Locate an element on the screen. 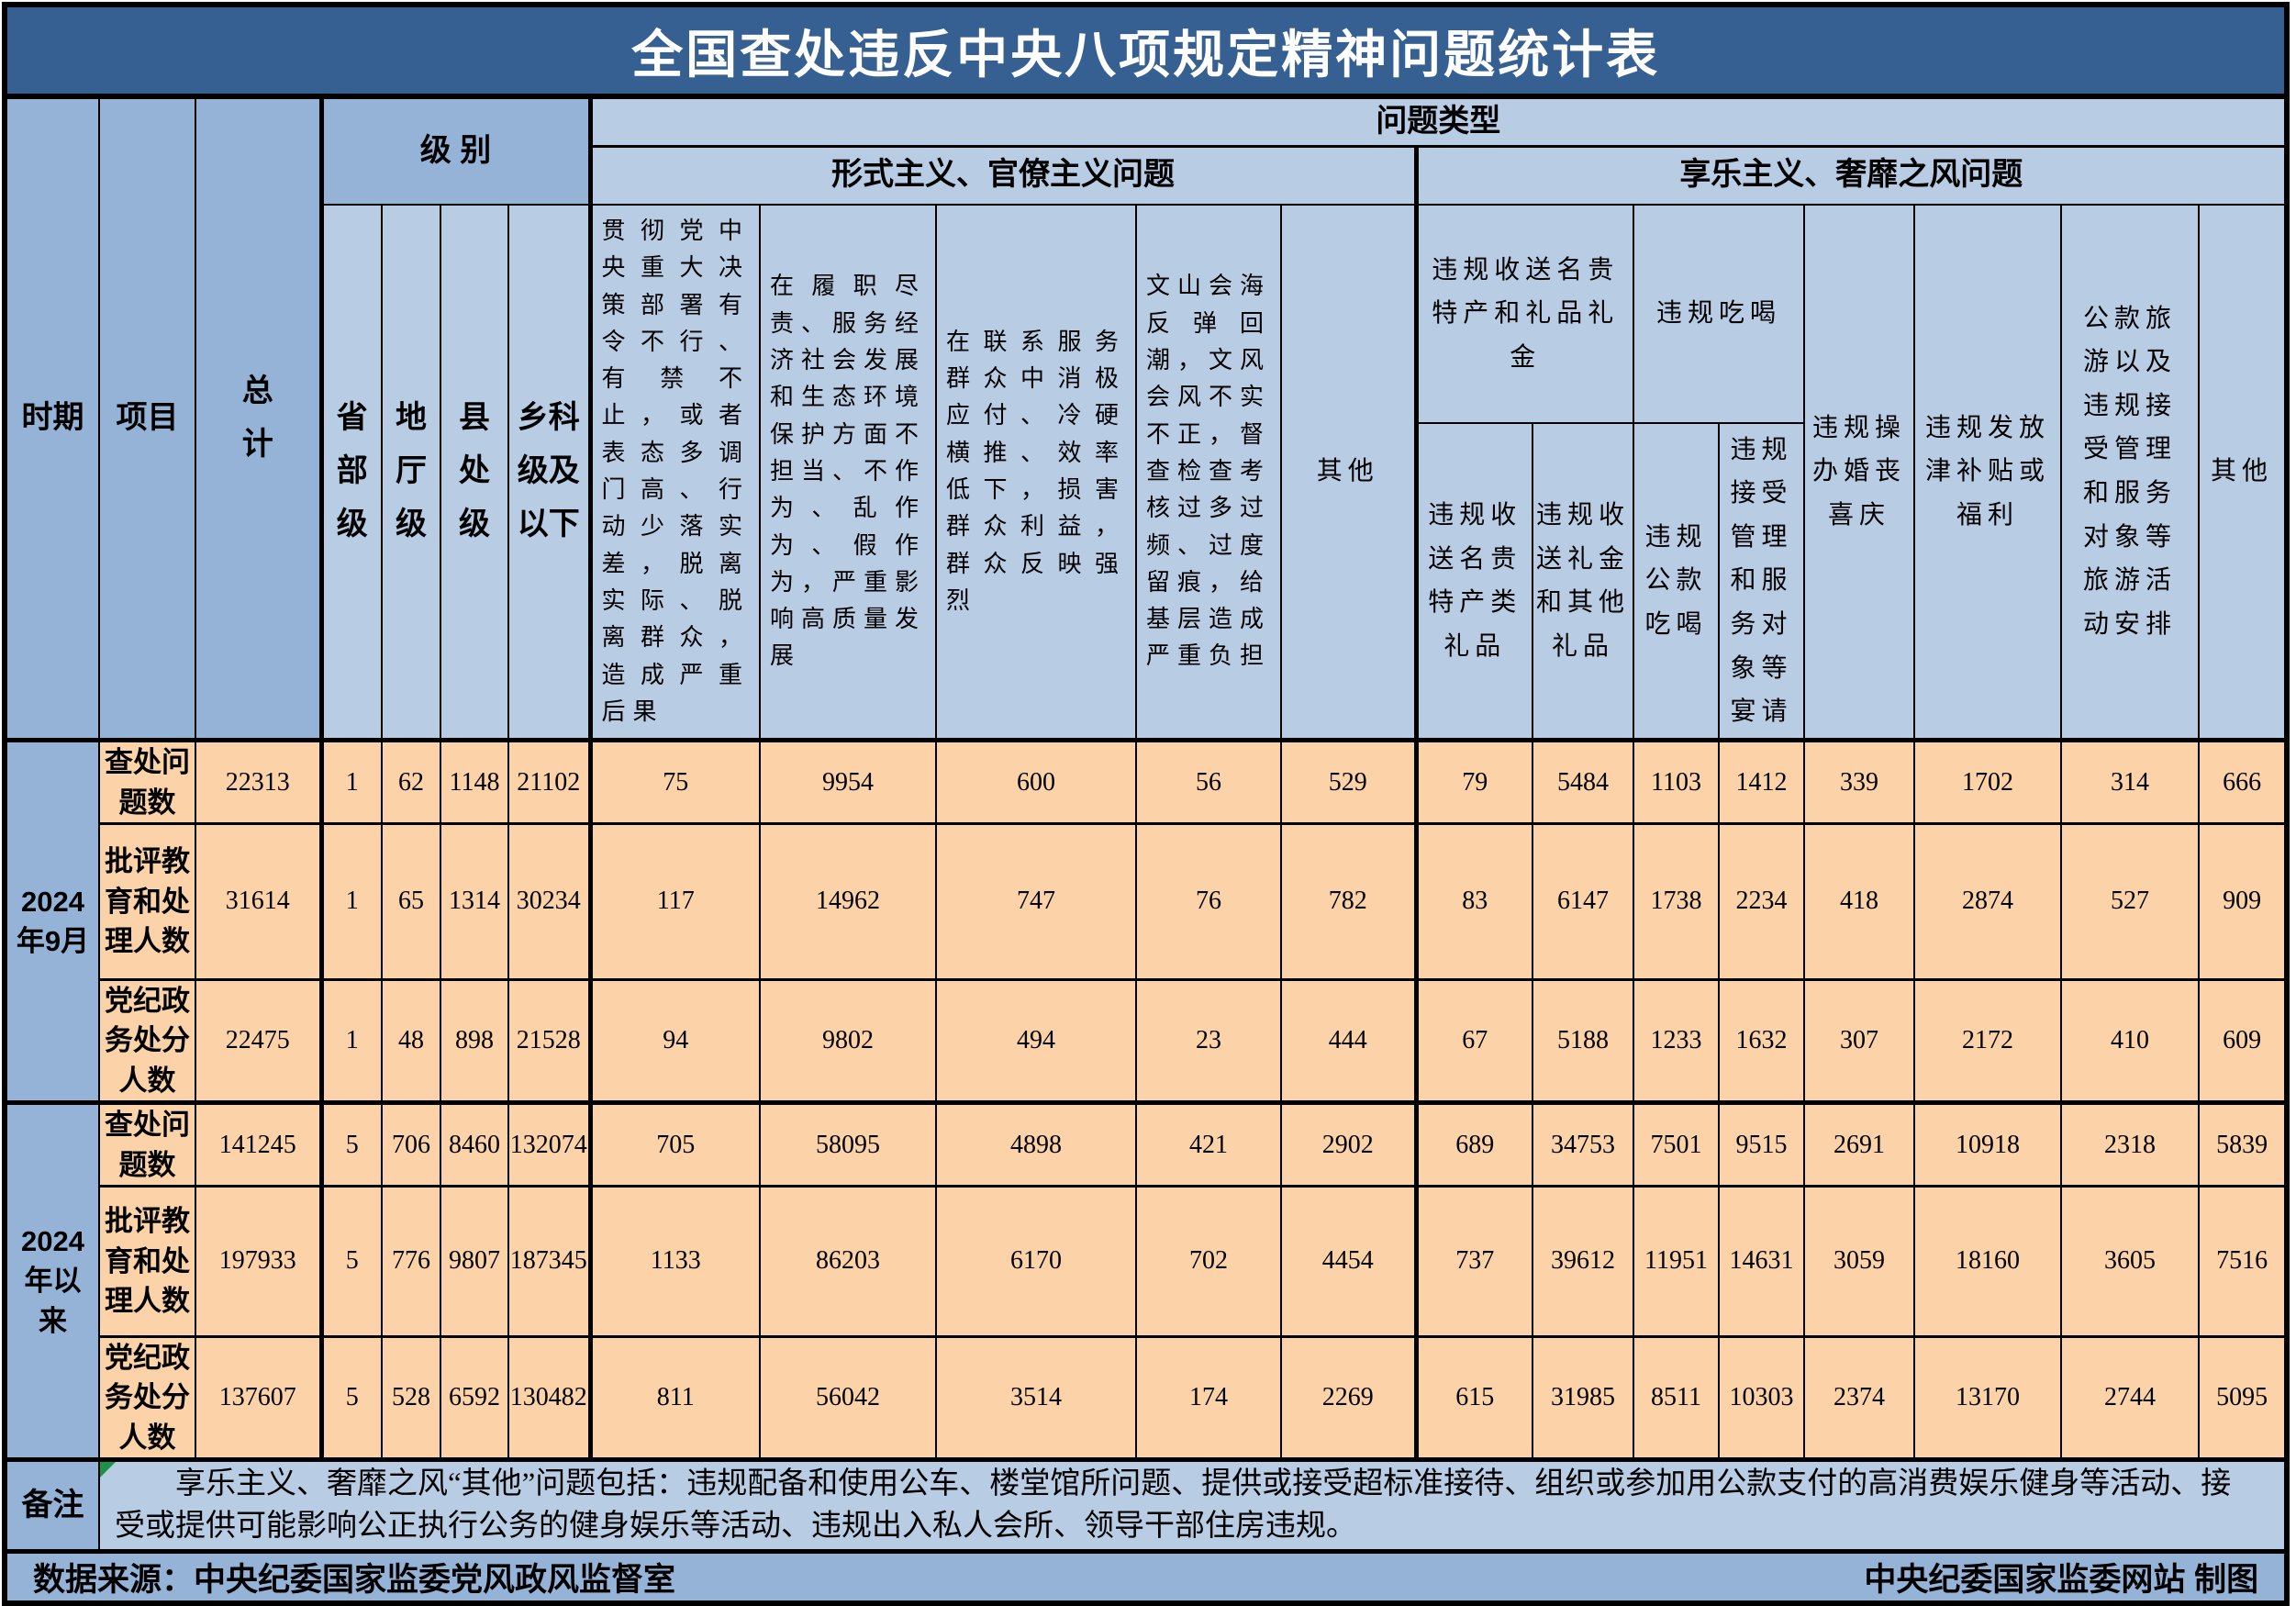 Image resolution: width=2296 pixels, height=1606 pixels. data-cell: 494 is located at coordinates (1036, 1040).